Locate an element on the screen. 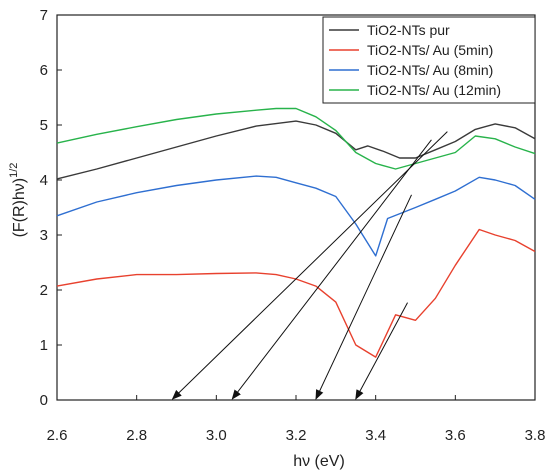  x-tick-label: 3.6 is located at coordinates (455, 435).